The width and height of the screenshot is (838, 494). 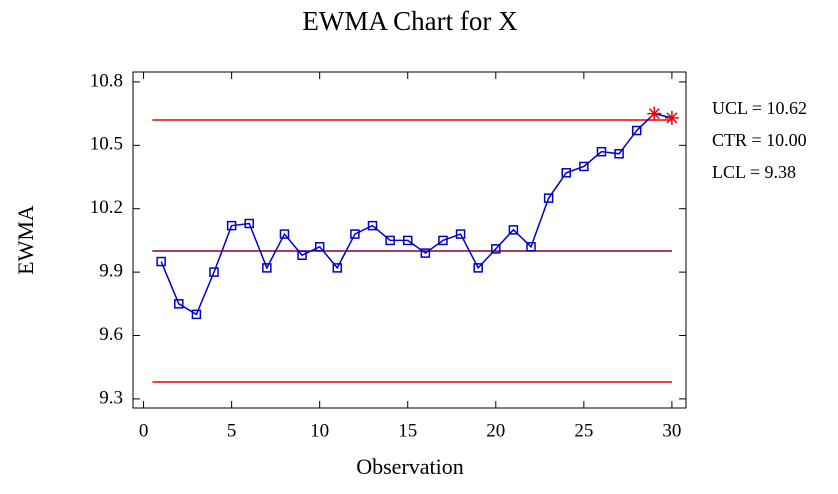 What do you see at coordinates (410, 21) in the screenshot?
I see `chart-title: EWMA Chart for X` at bounding box center [410, 21].